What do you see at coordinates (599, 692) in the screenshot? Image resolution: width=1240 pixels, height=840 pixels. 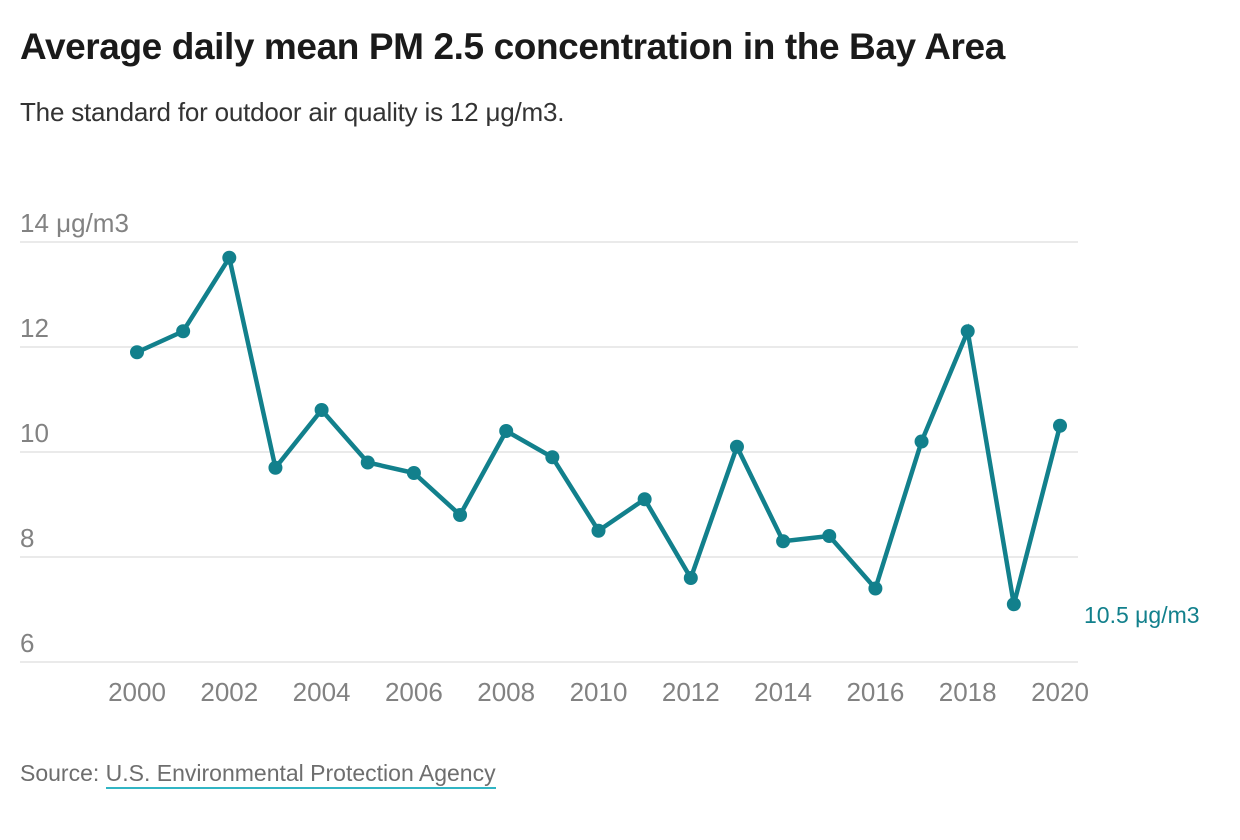 I see `x-tick-label: 2010` at bounding box center [599, 692].